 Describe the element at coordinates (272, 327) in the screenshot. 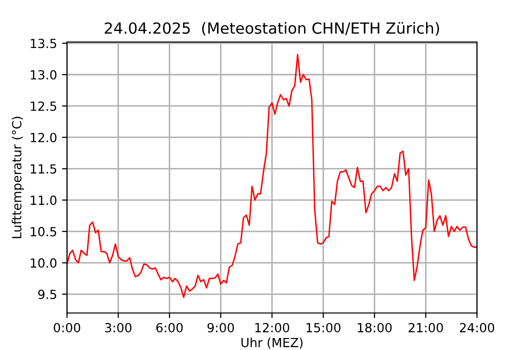

I see `x-tick-label: 12:00` at that location.